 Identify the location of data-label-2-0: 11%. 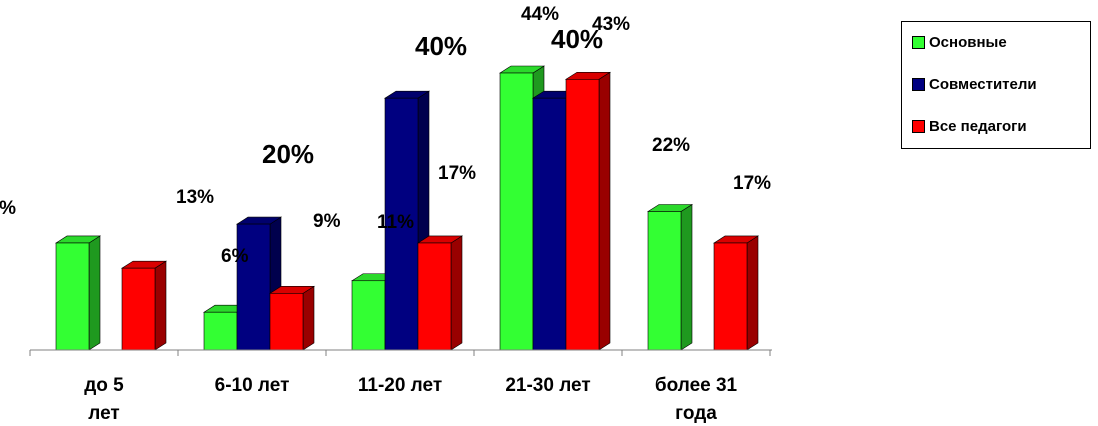
(395, 222).